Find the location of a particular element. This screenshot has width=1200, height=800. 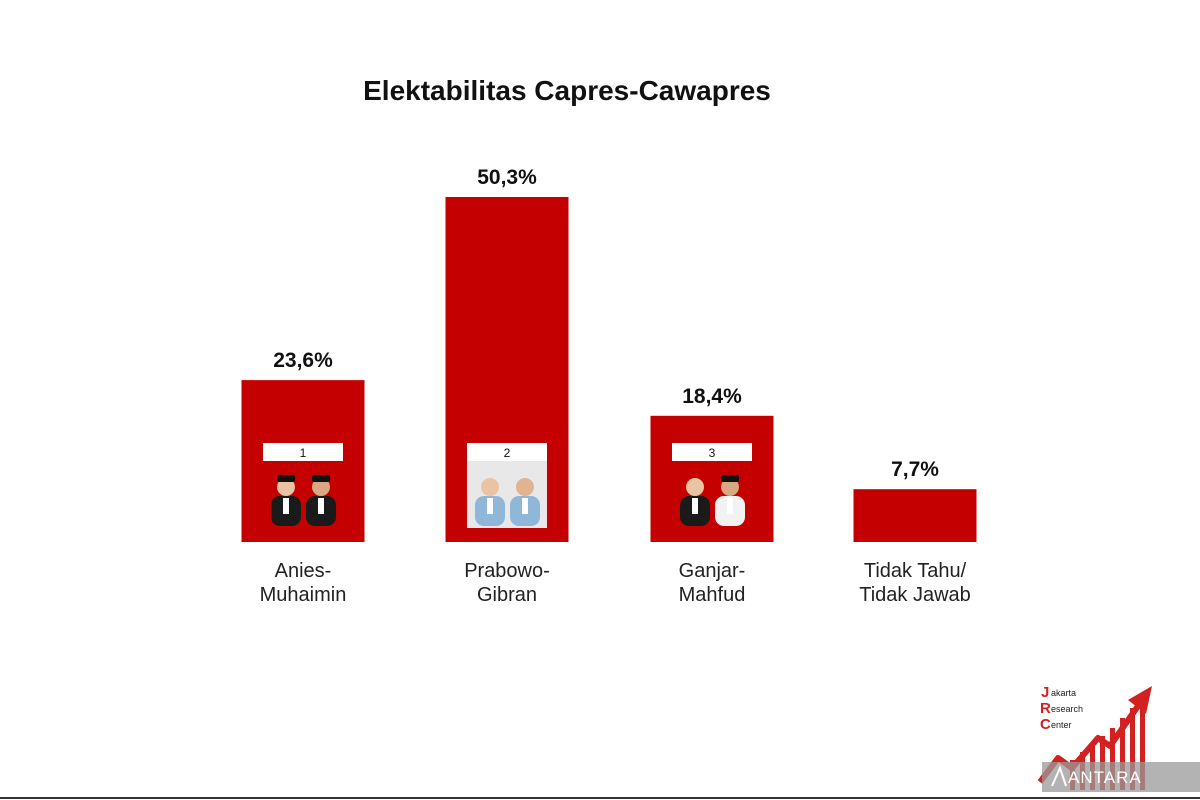

category-label-4-line-2: Tidak Jawab is located at coordinates (915, 595).